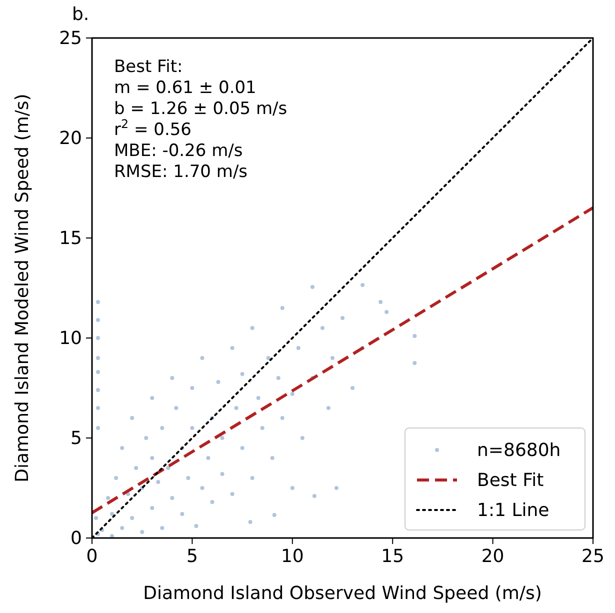  Describe the element at coordinates (92, 556) in the screenshot. I see `x-tick-label: 0` at that location.